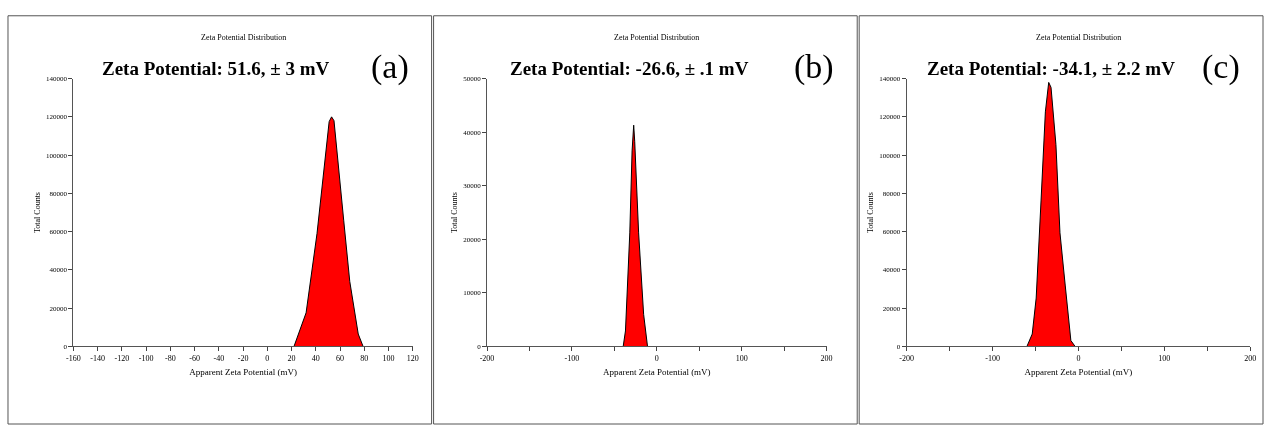  What do you see at coordinates (814, 67) in the screenshot?
I see `annotation: (b)` at bounding box center [814, 67].